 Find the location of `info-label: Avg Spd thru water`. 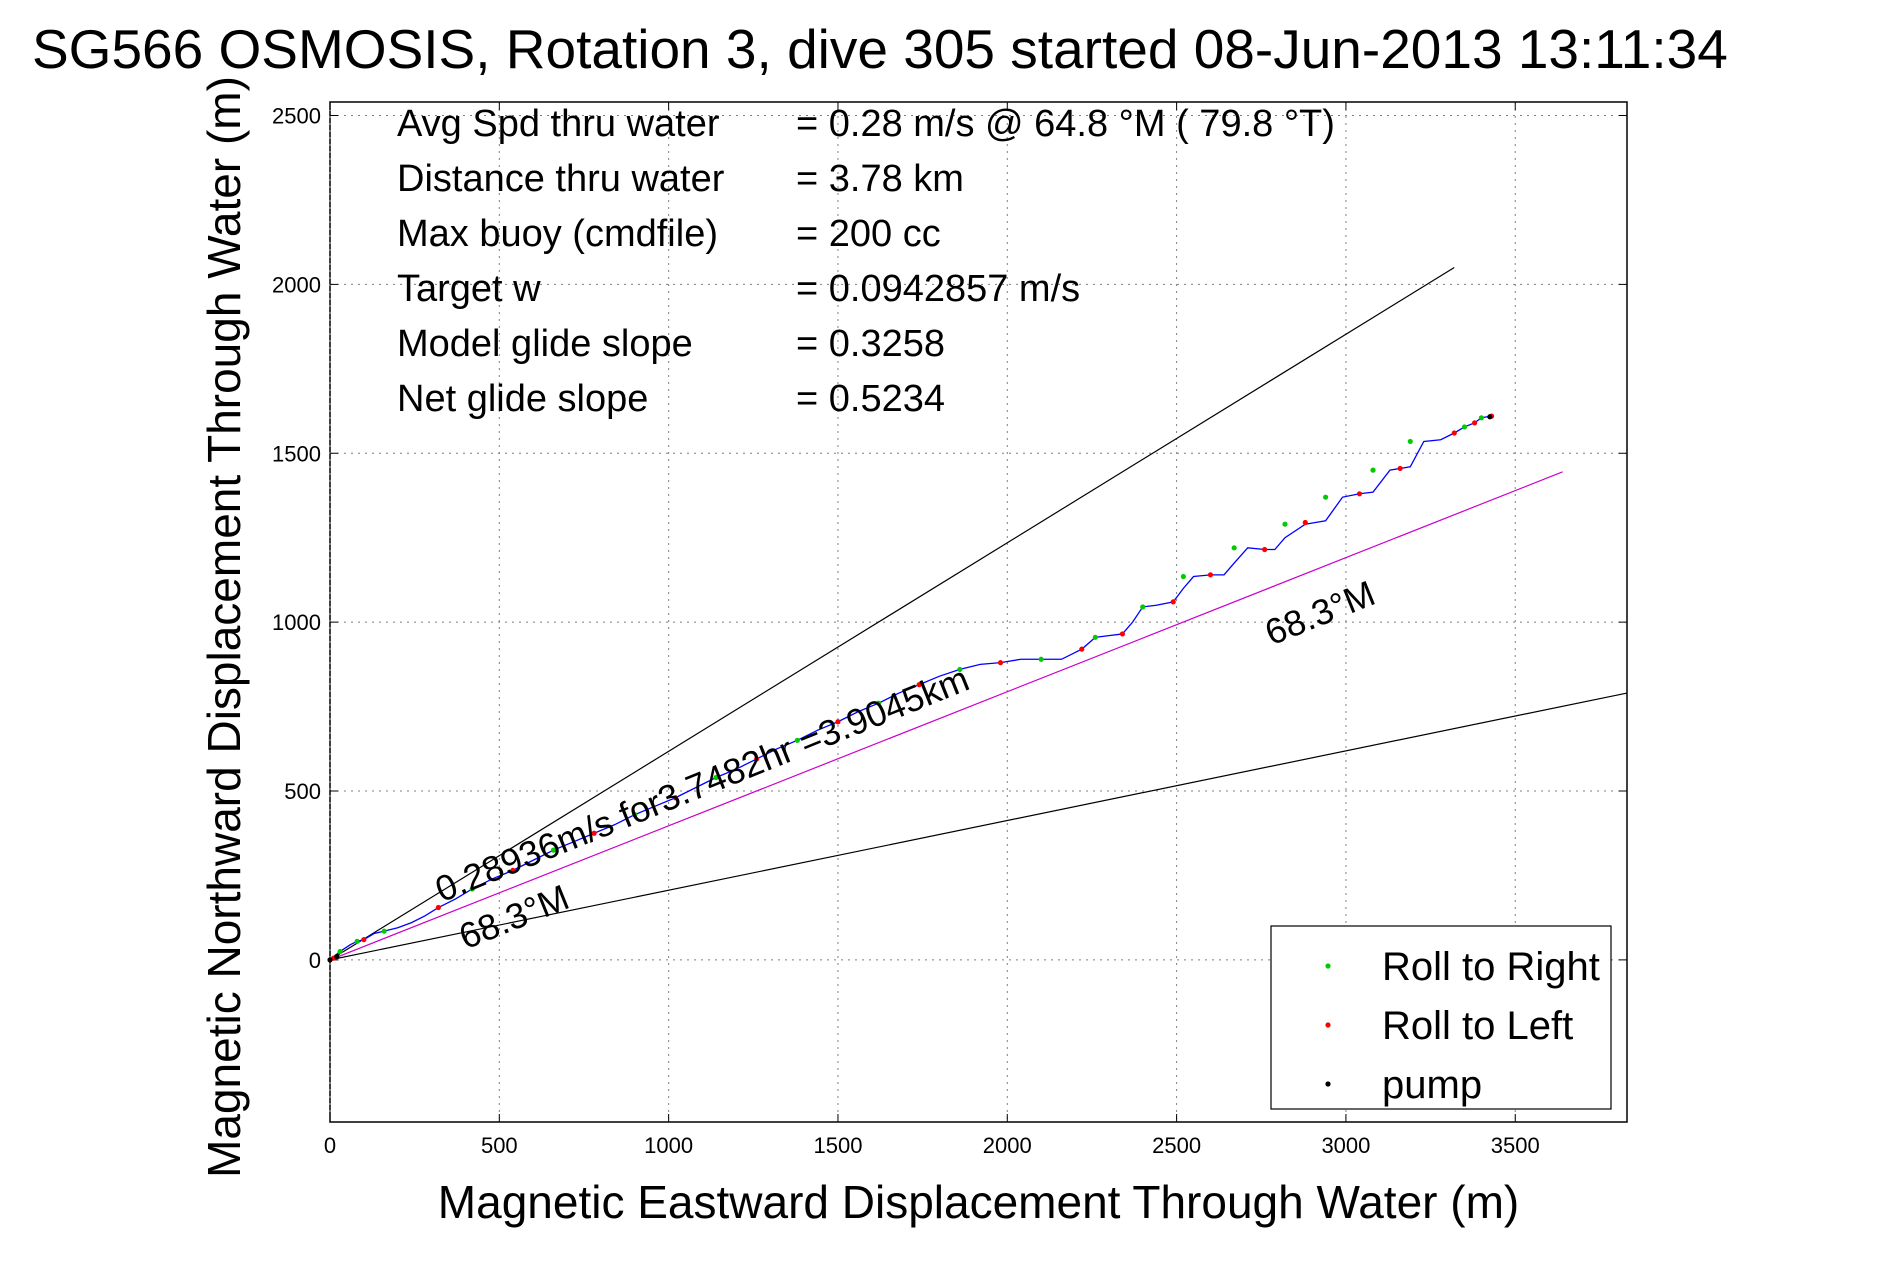

info-label: Avg Spd thru water is located at coordinates (558, 124).